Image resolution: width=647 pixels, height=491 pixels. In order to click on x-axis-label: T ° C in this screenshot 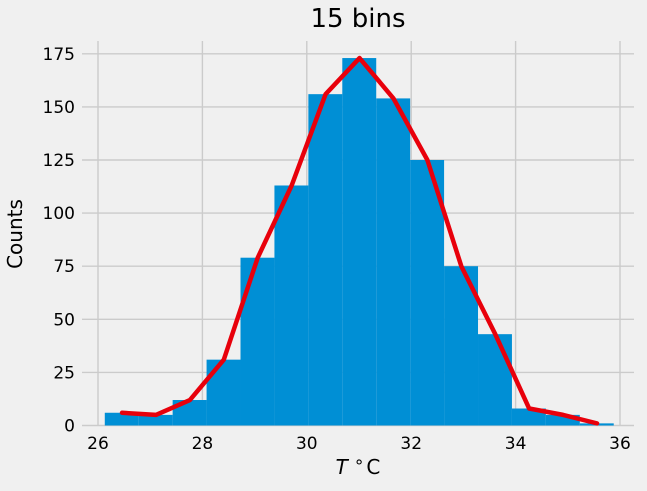, I will do `click(358, 467)`.